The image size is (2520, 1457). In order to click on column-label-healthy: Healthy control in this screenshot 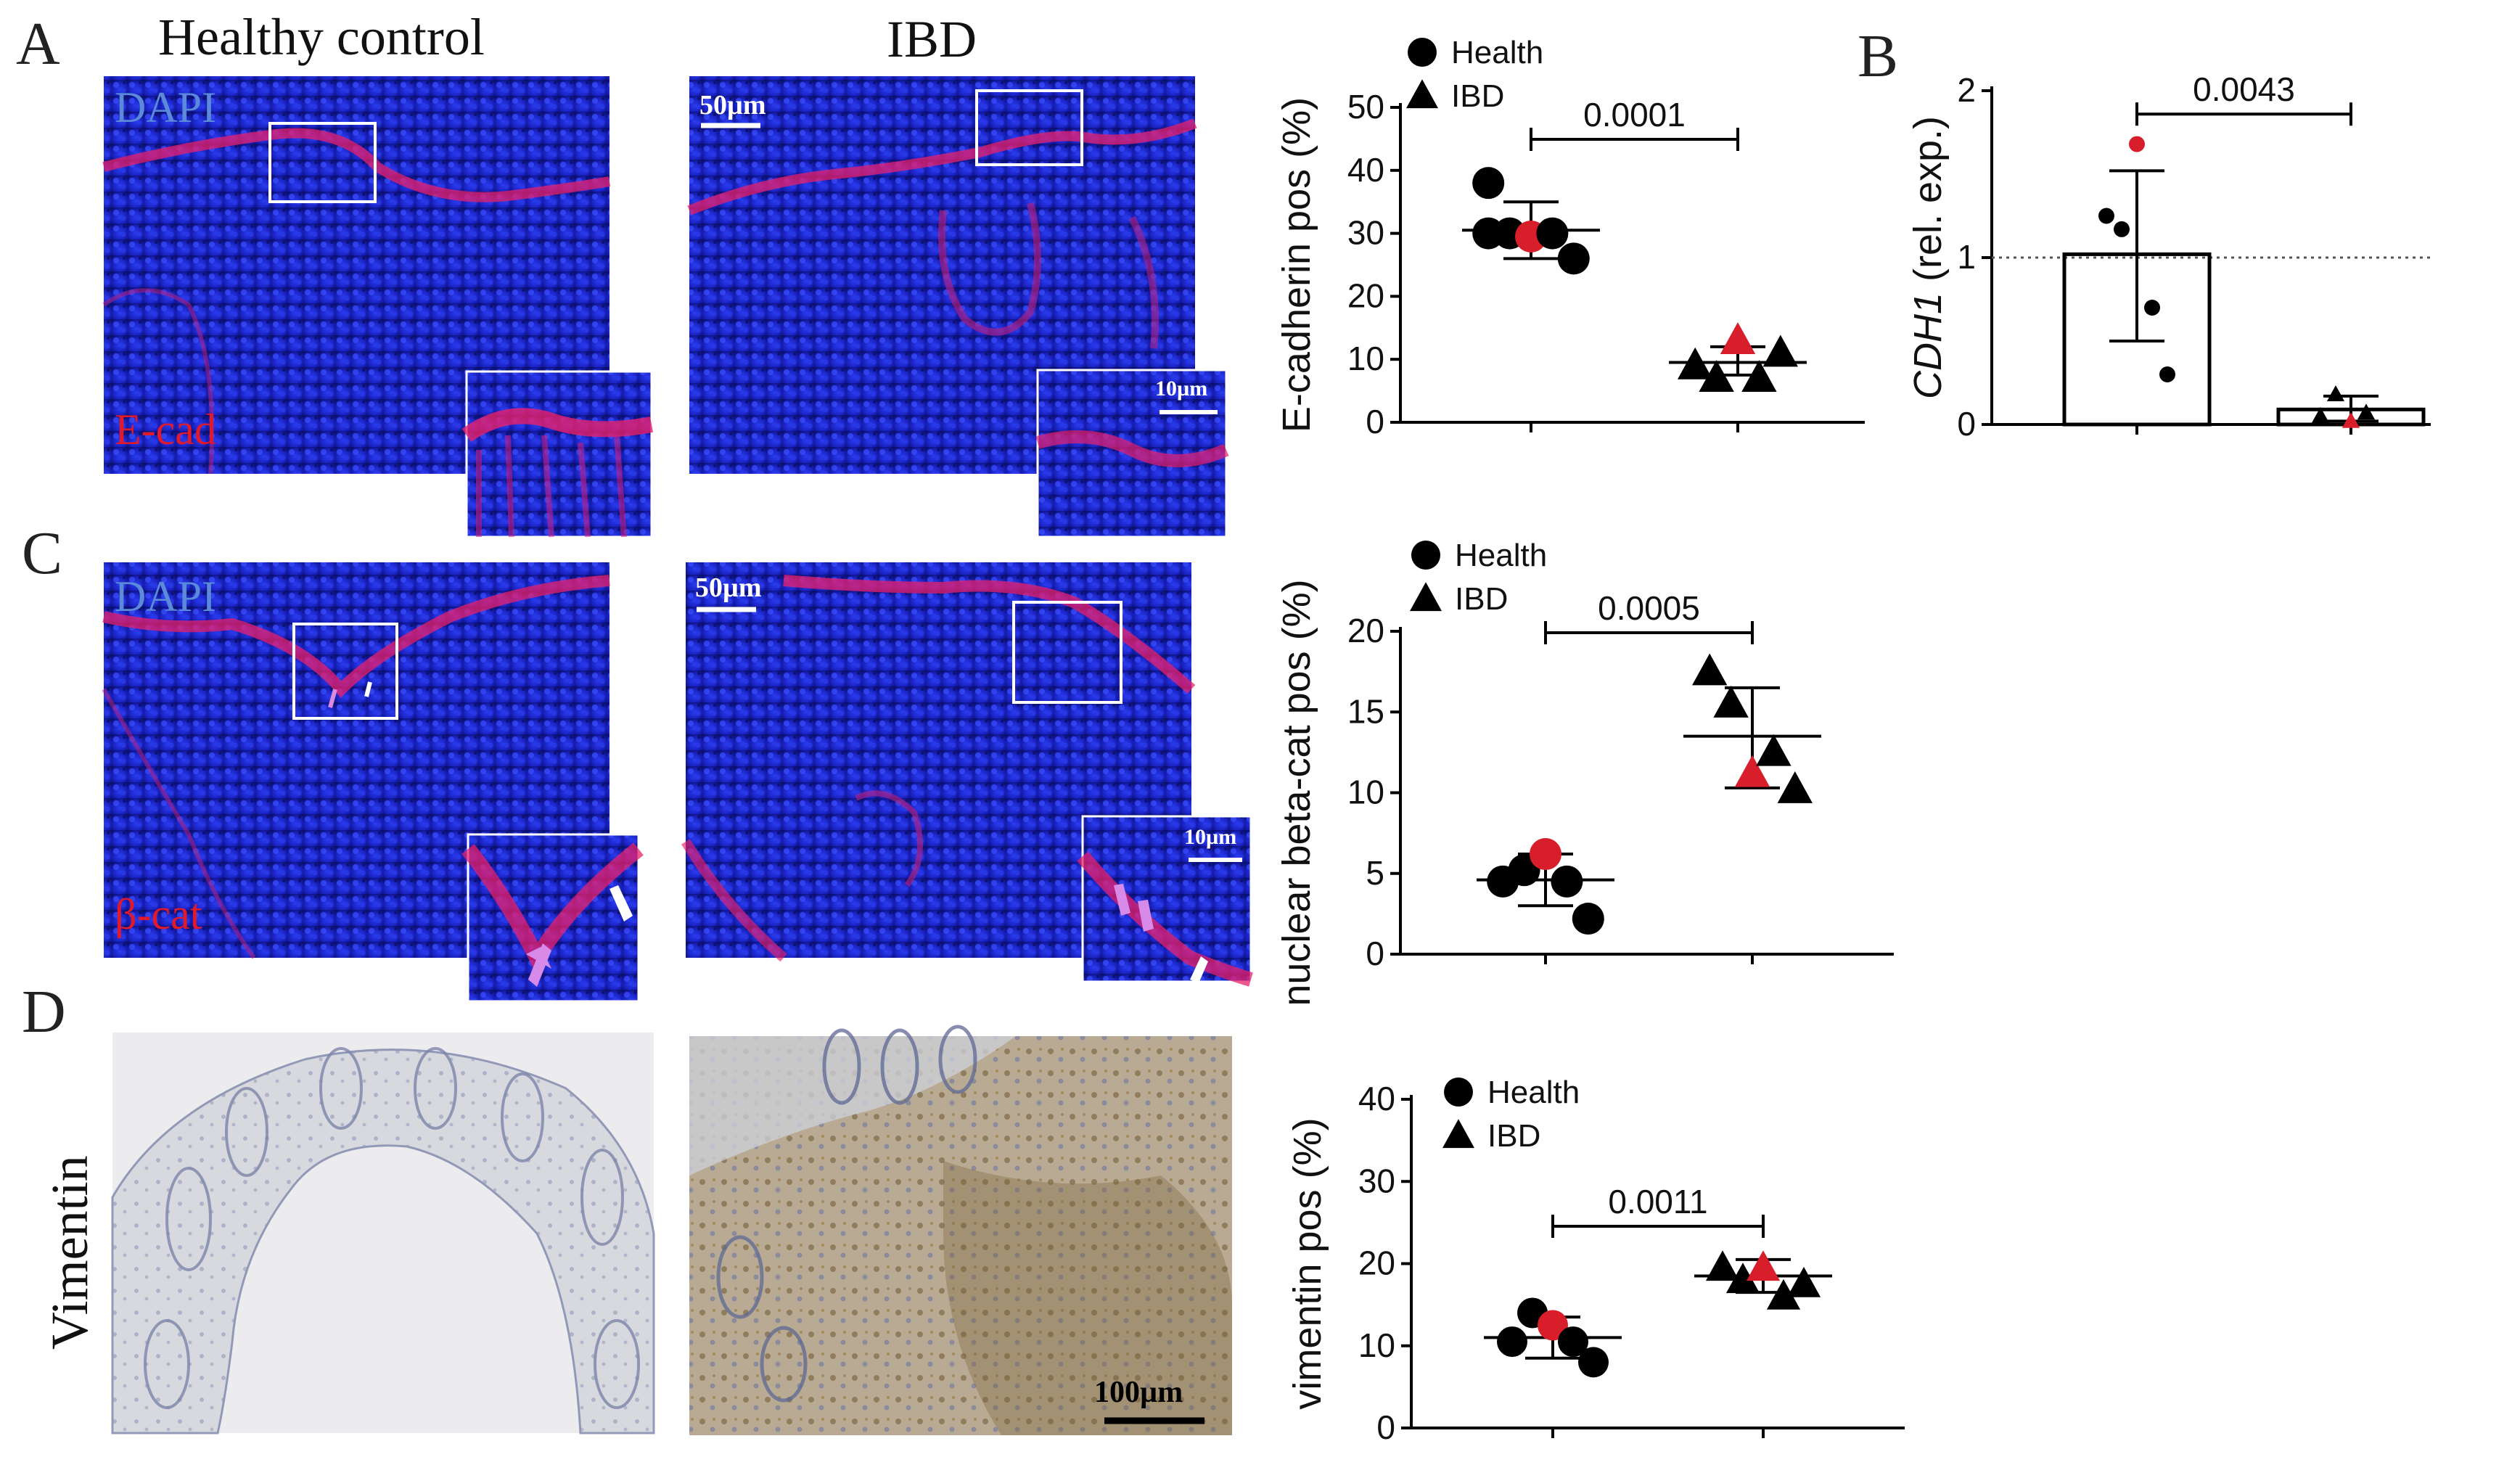, I will do `click(321, 37)`.